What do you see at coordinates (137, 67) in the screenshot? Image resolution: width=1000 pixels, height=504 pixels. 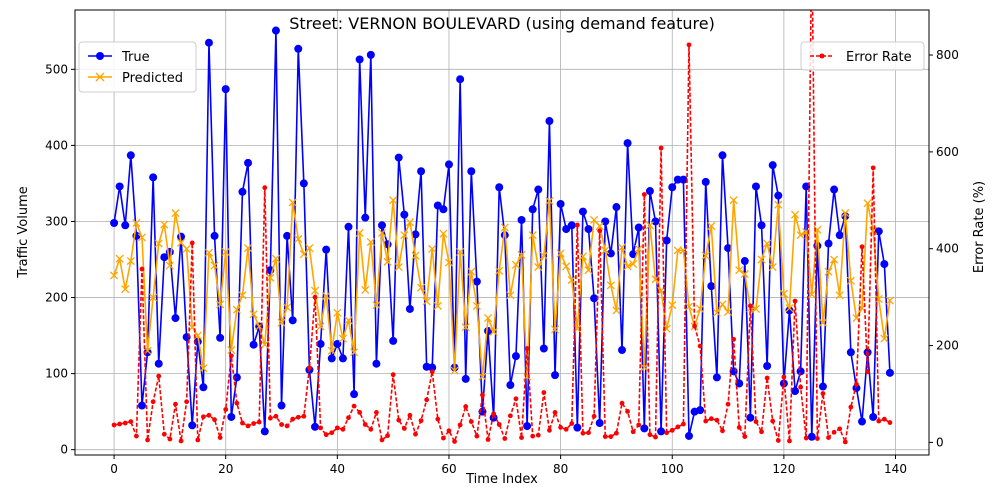 I see `legend-left-box` at bounding box center [137, 67].